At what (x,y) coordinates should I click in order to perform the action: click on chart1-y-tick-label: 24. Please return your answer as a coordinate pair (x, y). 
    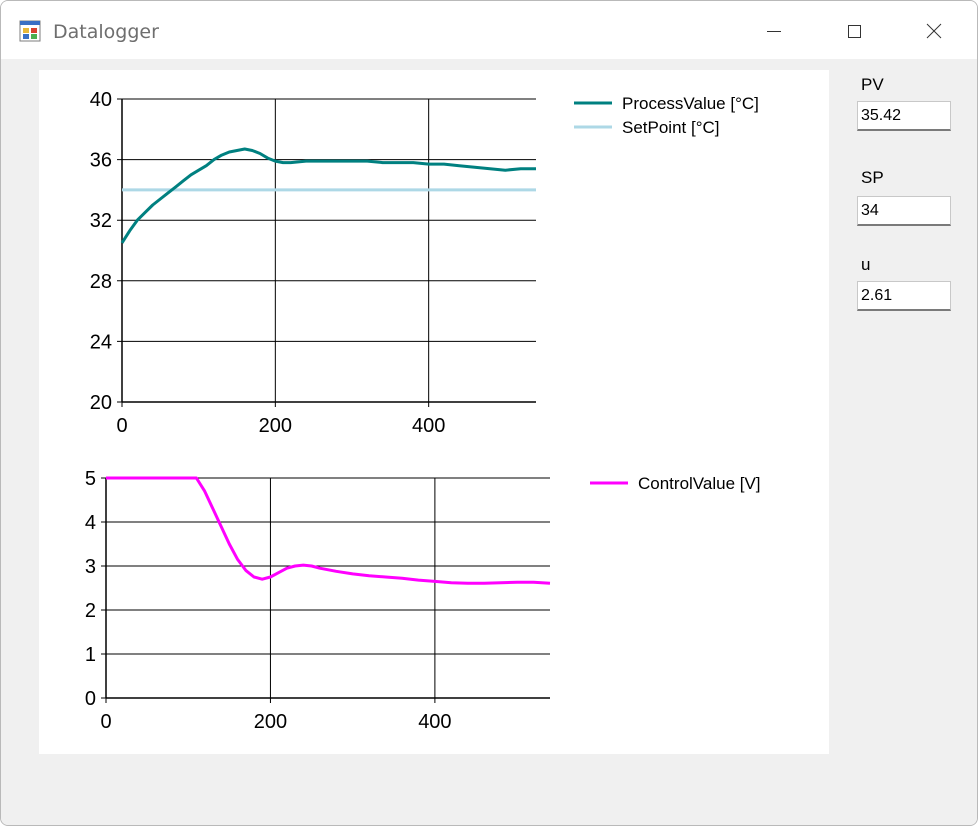
    Looking at the image, I should click on (101, 342).